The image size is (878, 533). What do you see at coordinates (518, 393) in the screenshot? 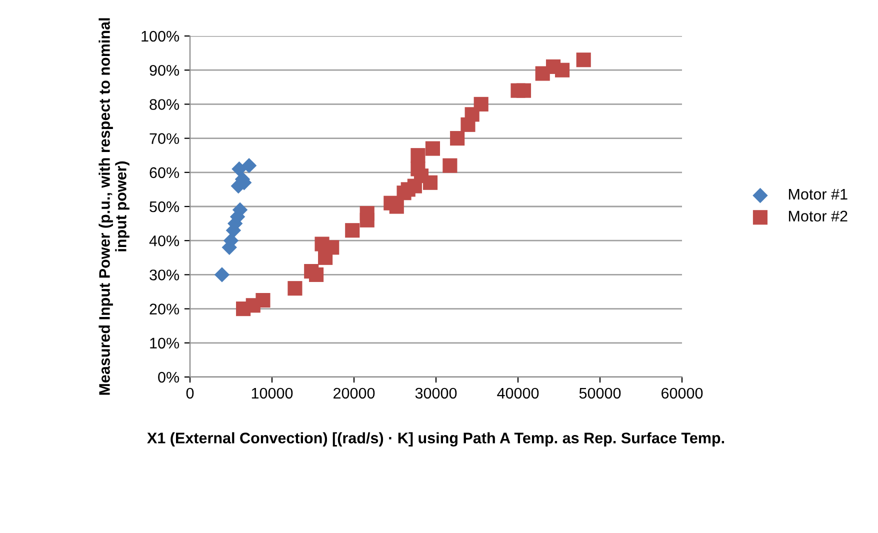
I see `x-tick-label: 40000` at bounding box center [518, 393].